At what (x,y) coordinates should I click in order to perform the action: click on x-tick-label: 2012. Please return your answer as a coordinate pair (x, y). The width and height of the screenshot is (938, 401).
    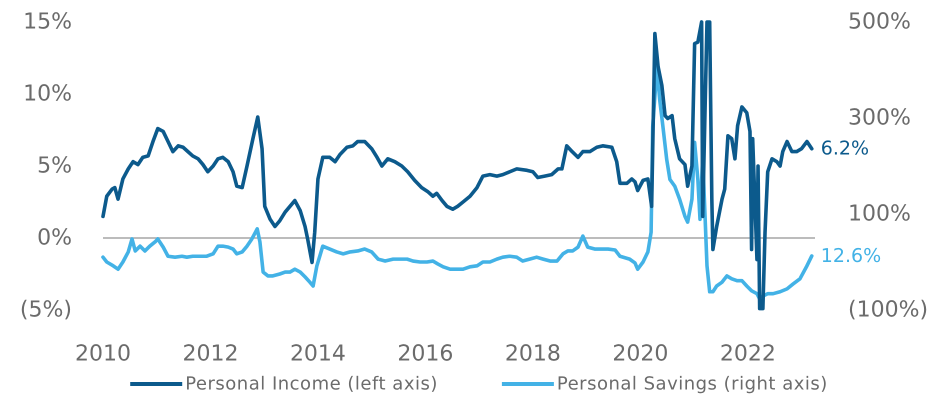
    Looking at the image, I should click on (210, 354).